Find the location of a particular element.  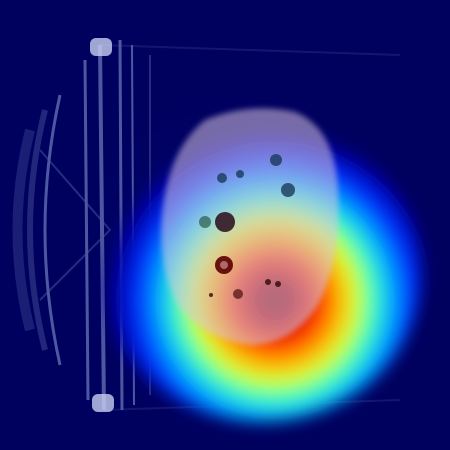

table-clamp-bottom is located at coordinates (103, 403).